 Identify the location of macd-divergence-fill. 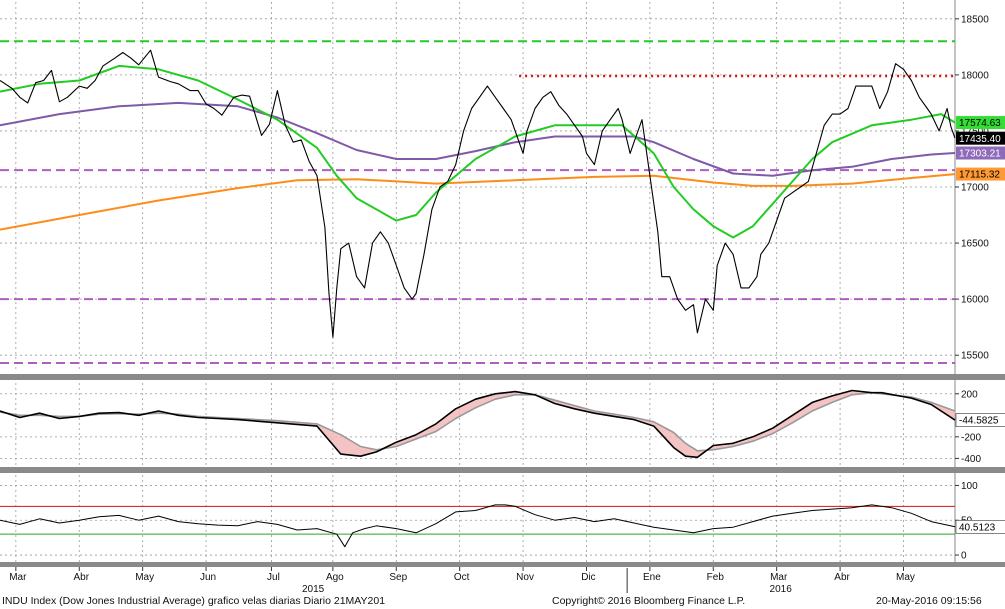
(477, 424).